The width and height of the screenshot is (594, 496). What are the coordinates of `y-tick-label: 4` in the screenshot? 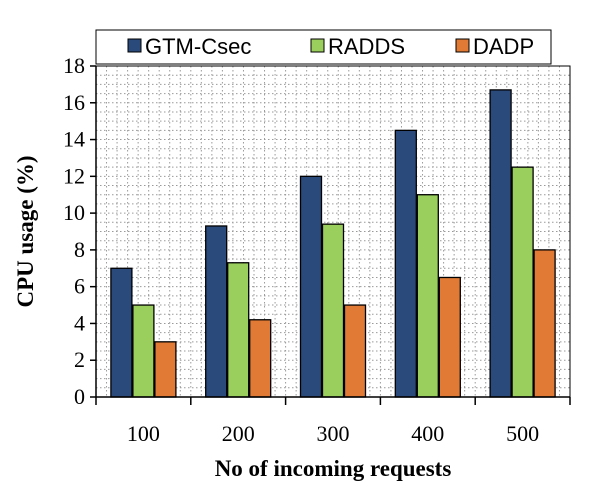 It's located at (79, 322).